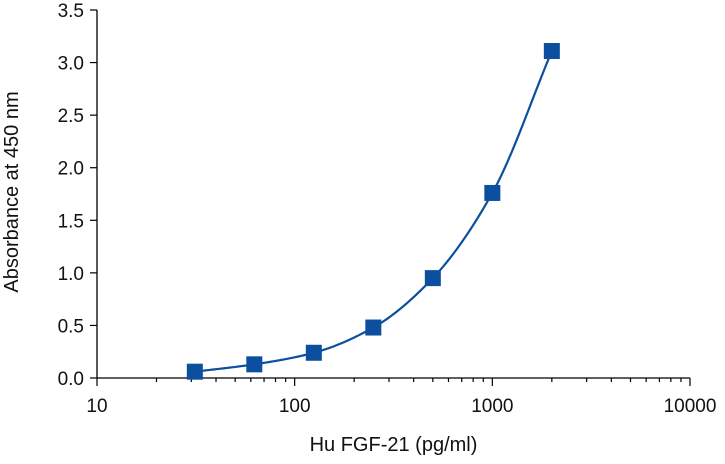  What do you see at coordinates (394, 445) in the screenshot?
I see `x-axis-title: Hu FGF-21 (pg/ml)` at bounding box center [394, 445].